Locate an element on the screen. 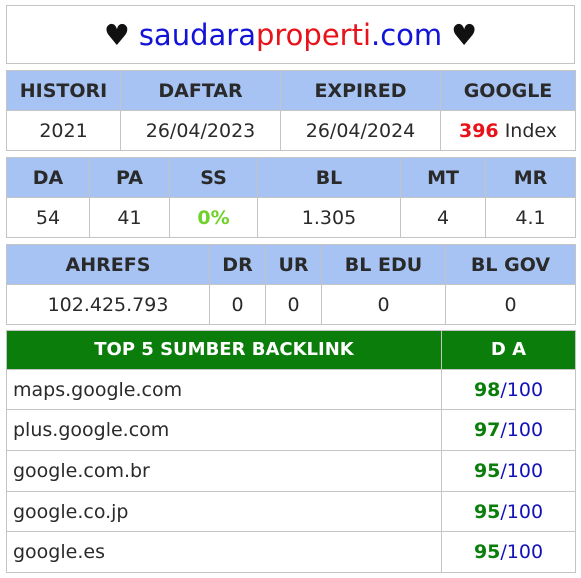 The width and height of the screenshot is (581, 578). backlink-site: google.es is located at coordinates (224, 552).